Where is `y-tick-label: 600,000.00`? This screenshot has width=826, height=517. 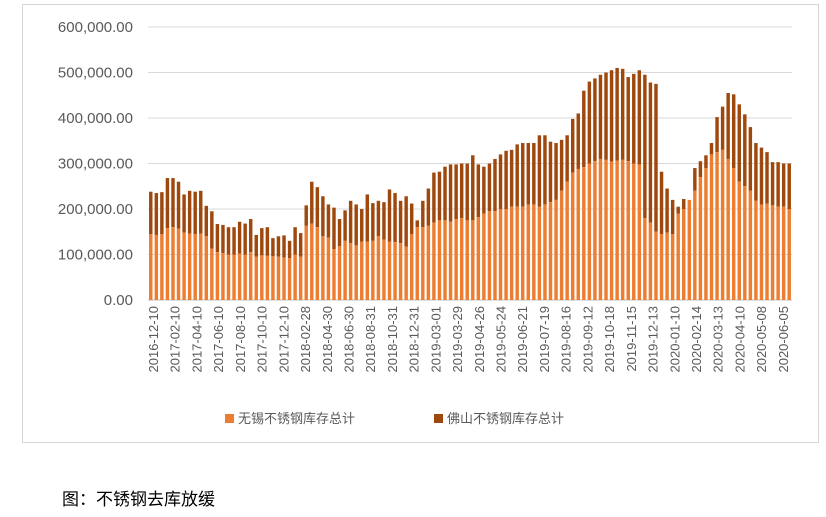 y-tick-label: 600,000.00 is located at coordinates (95, 27).